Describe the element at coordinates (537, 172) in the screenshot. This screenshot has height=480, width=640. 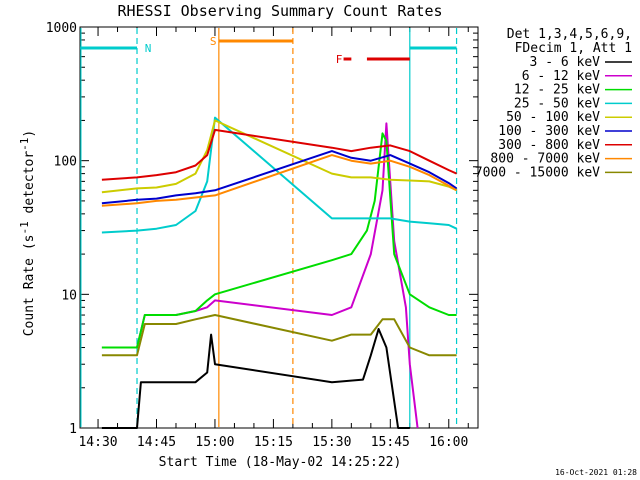
I see `legend-label-9: 7000 - 15000 keV` at that location.